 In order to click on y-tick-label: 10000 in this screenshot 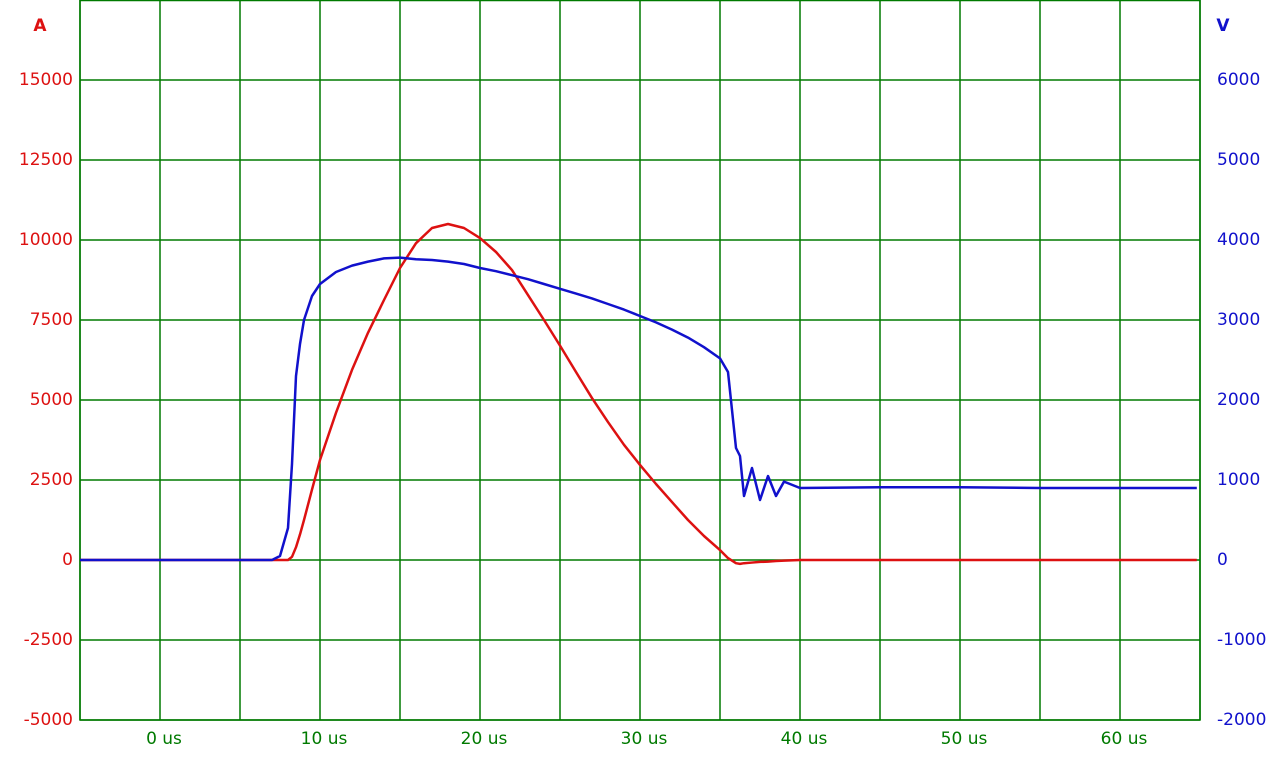, I will do `click(46, 240)`.